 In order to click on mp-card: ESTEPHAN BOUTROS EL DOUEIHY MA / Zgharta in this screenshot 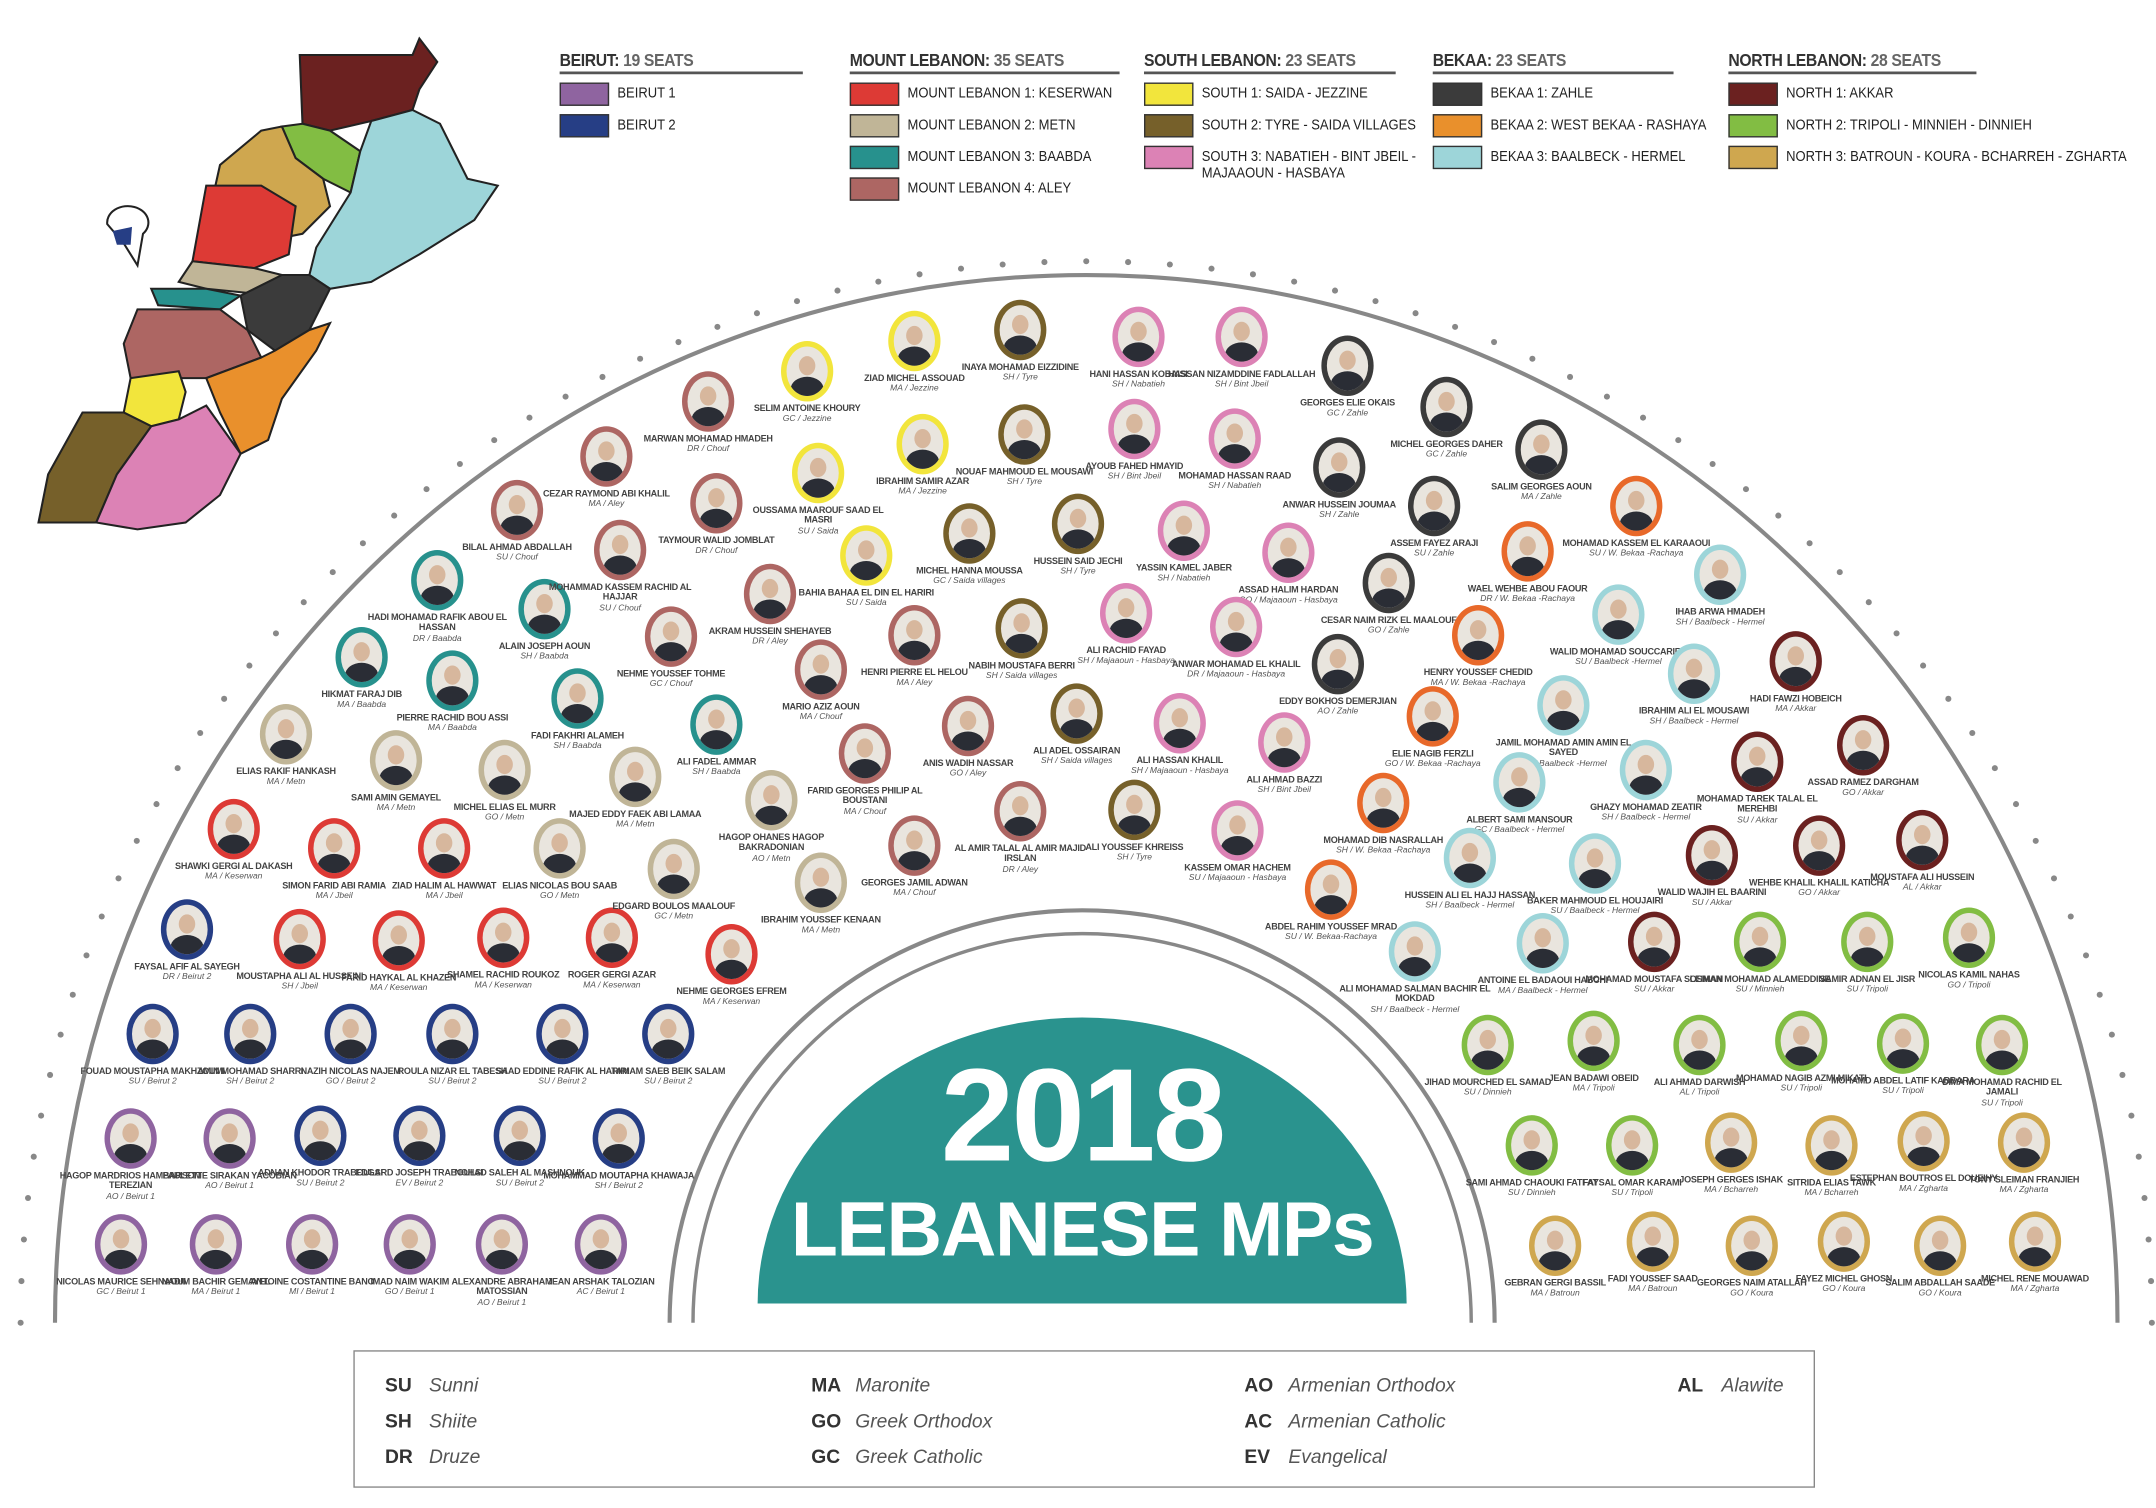, I will do `click(1923, 1153)`.